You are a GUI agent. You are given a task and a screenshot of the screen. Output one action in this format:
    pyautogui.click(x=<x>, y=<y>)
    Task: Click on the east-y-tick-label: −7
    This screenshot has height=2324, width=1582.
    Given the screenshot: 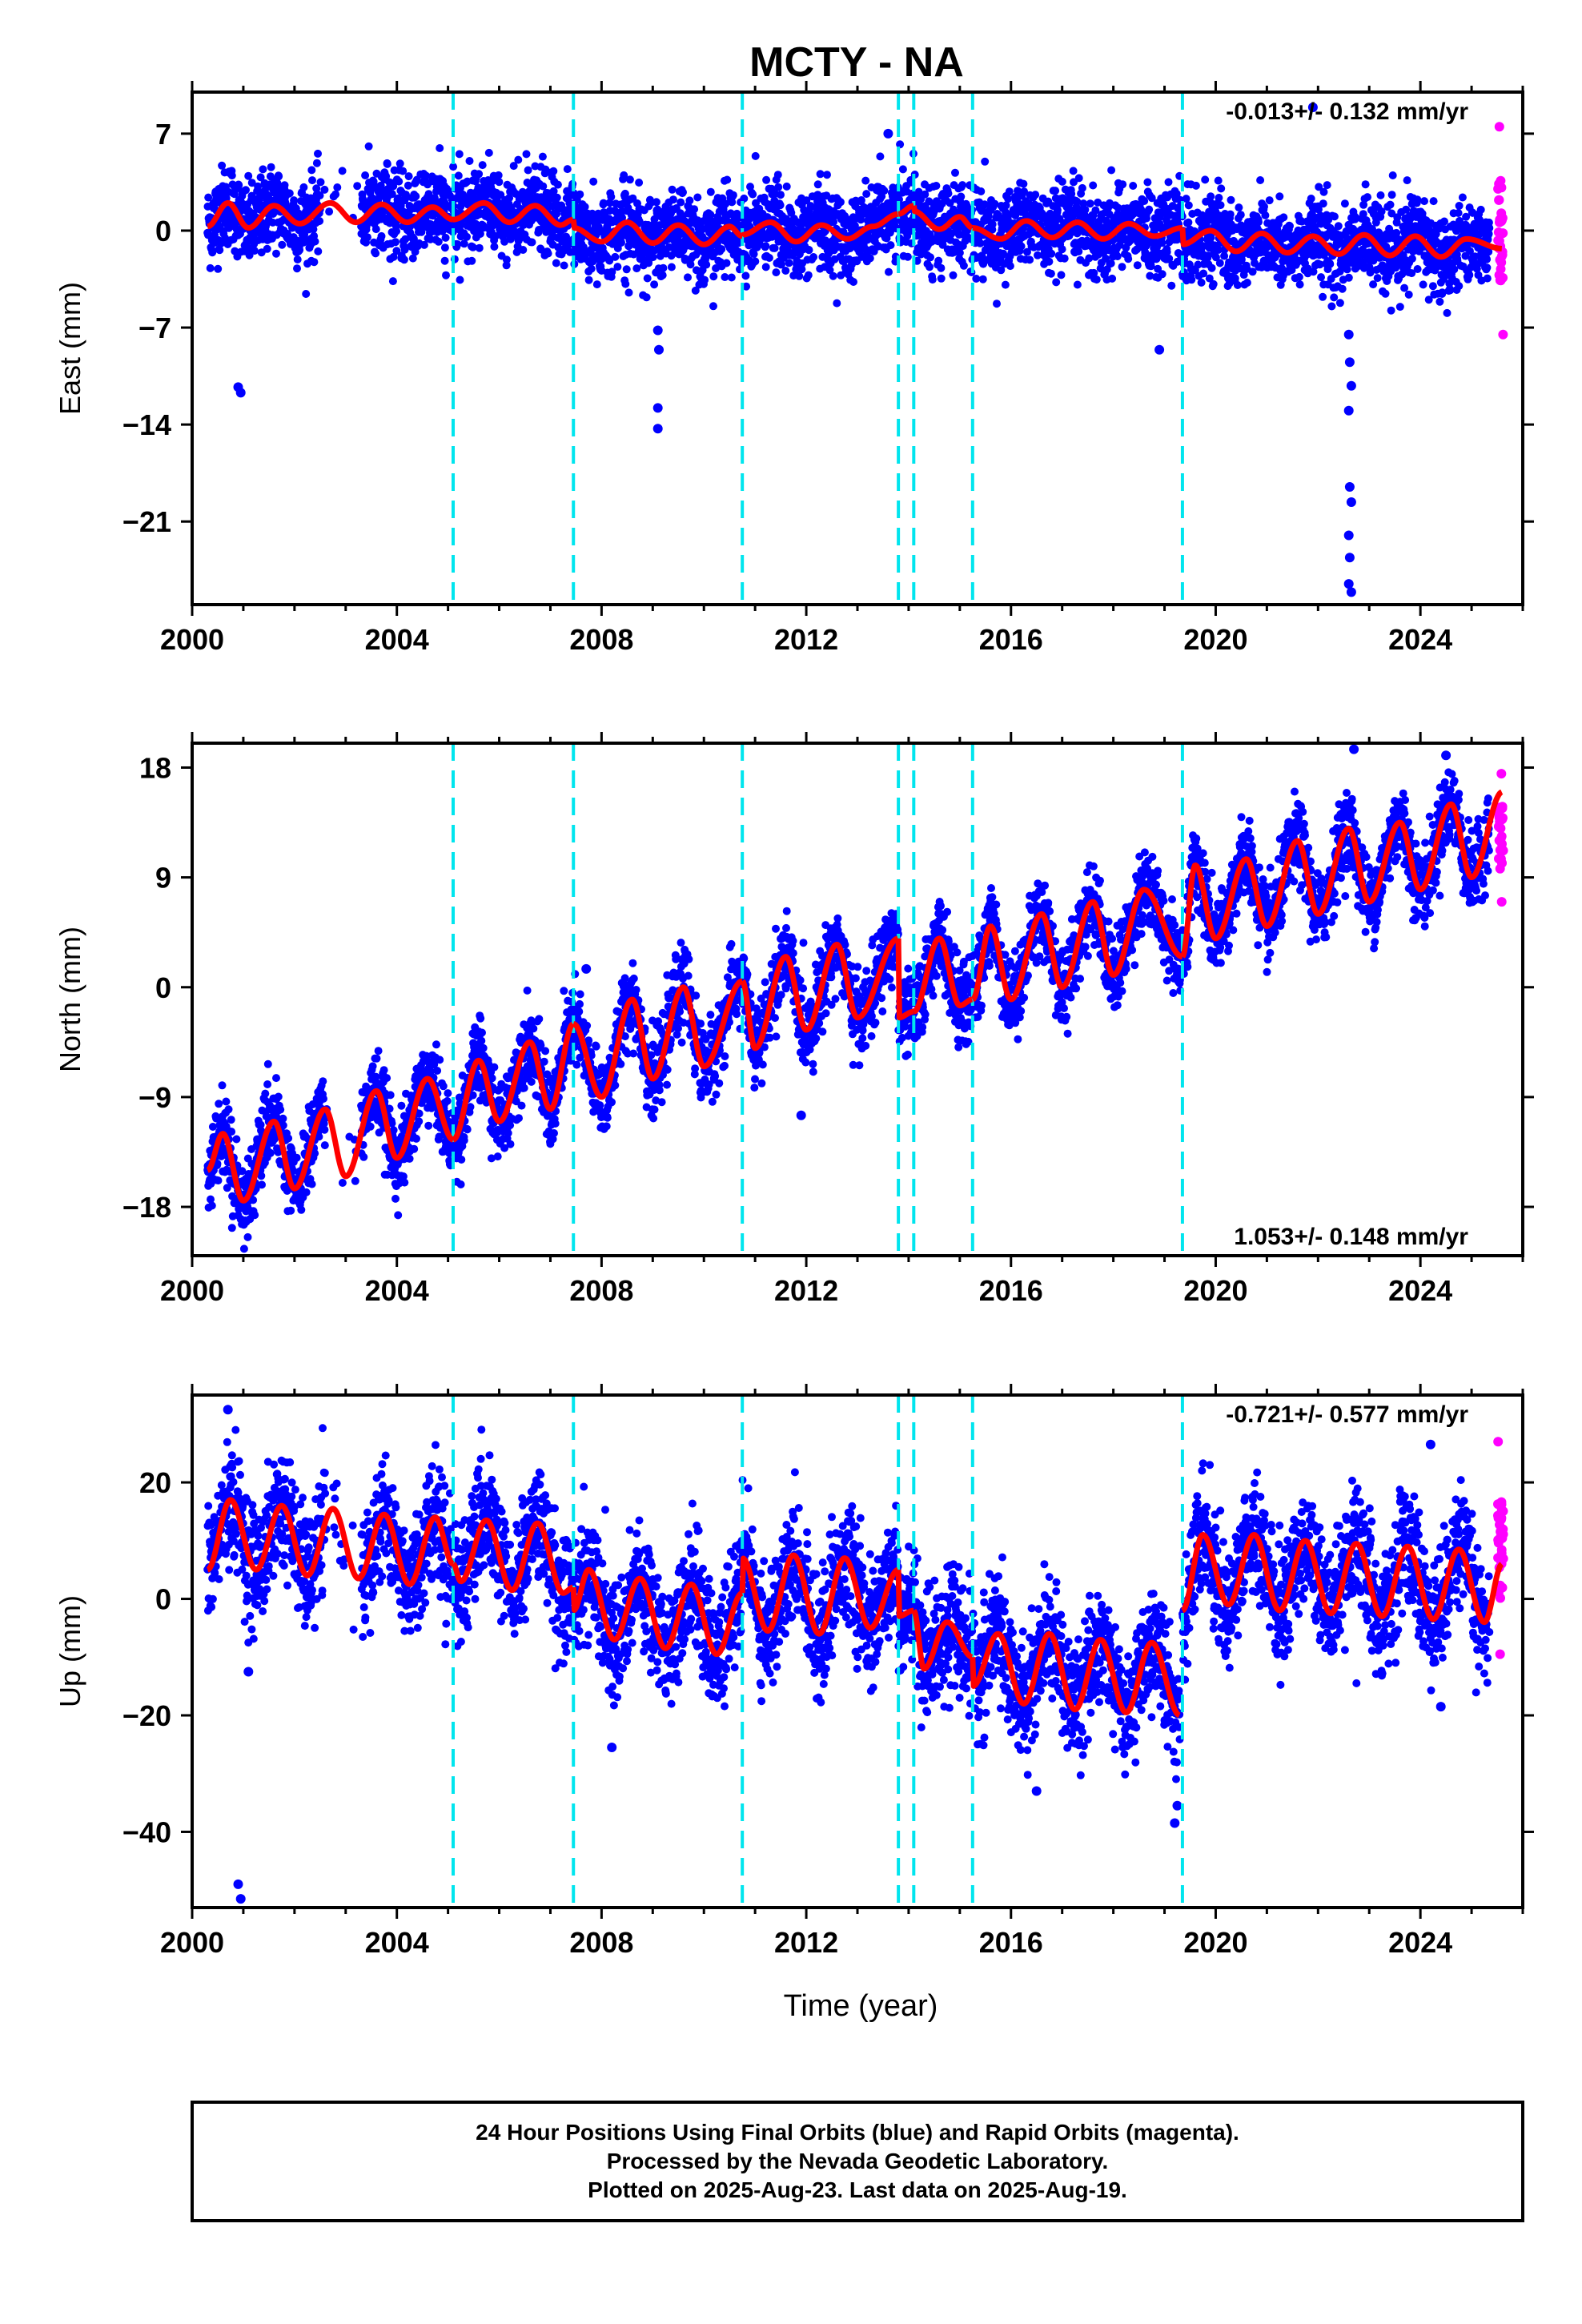 What is the action you would take?
    pyautogui.click(x=155, y=328)
    